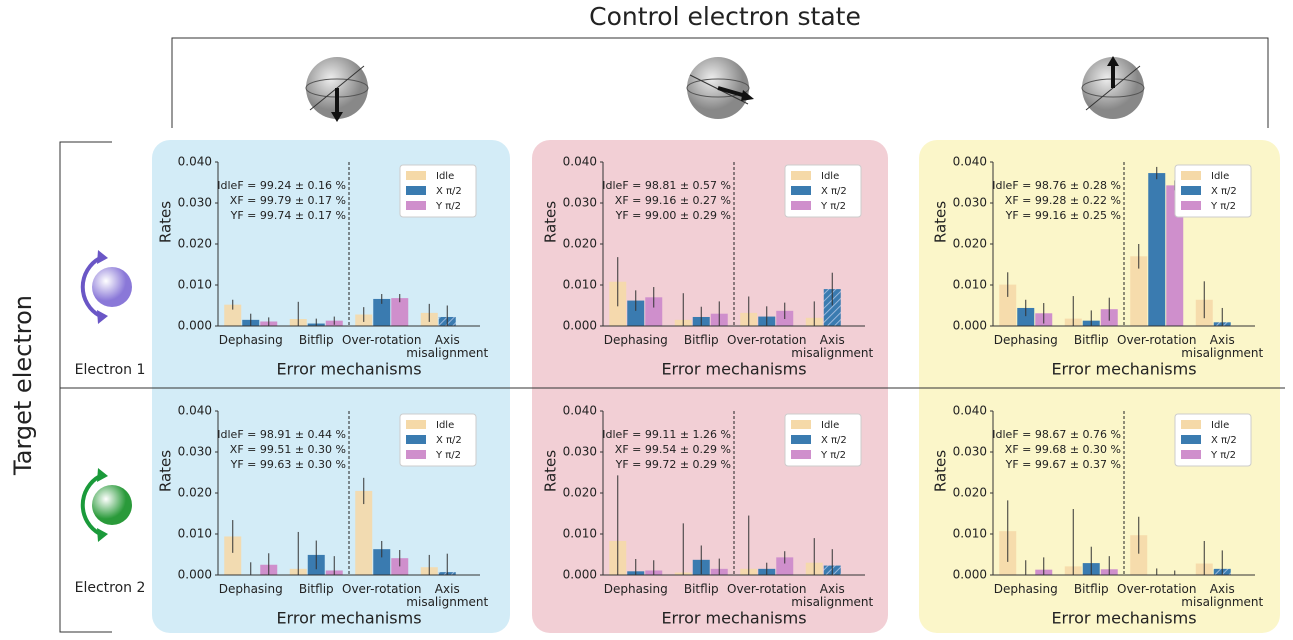  I want to click on annotation: YF = 99.67 ± 0.37 %, so click(1063, 464).